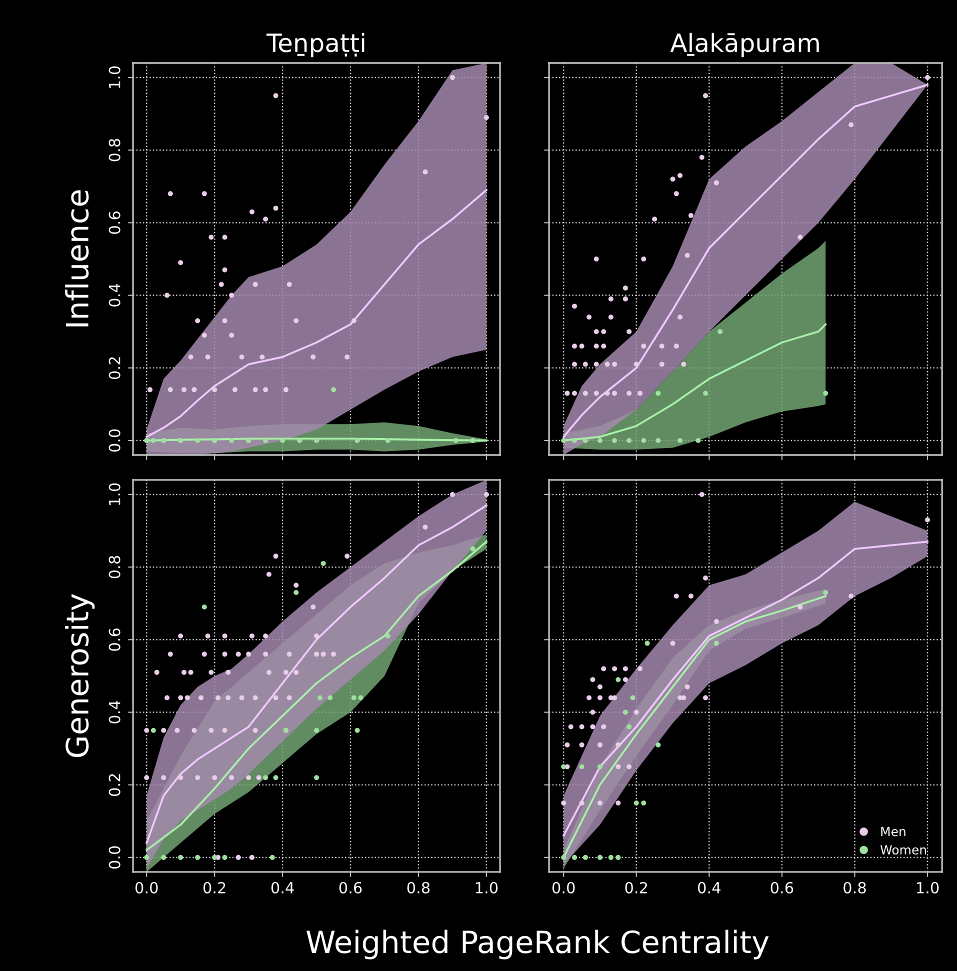  I want to click on chart-title: Teṉpaṭṭi, so click(315, 45).